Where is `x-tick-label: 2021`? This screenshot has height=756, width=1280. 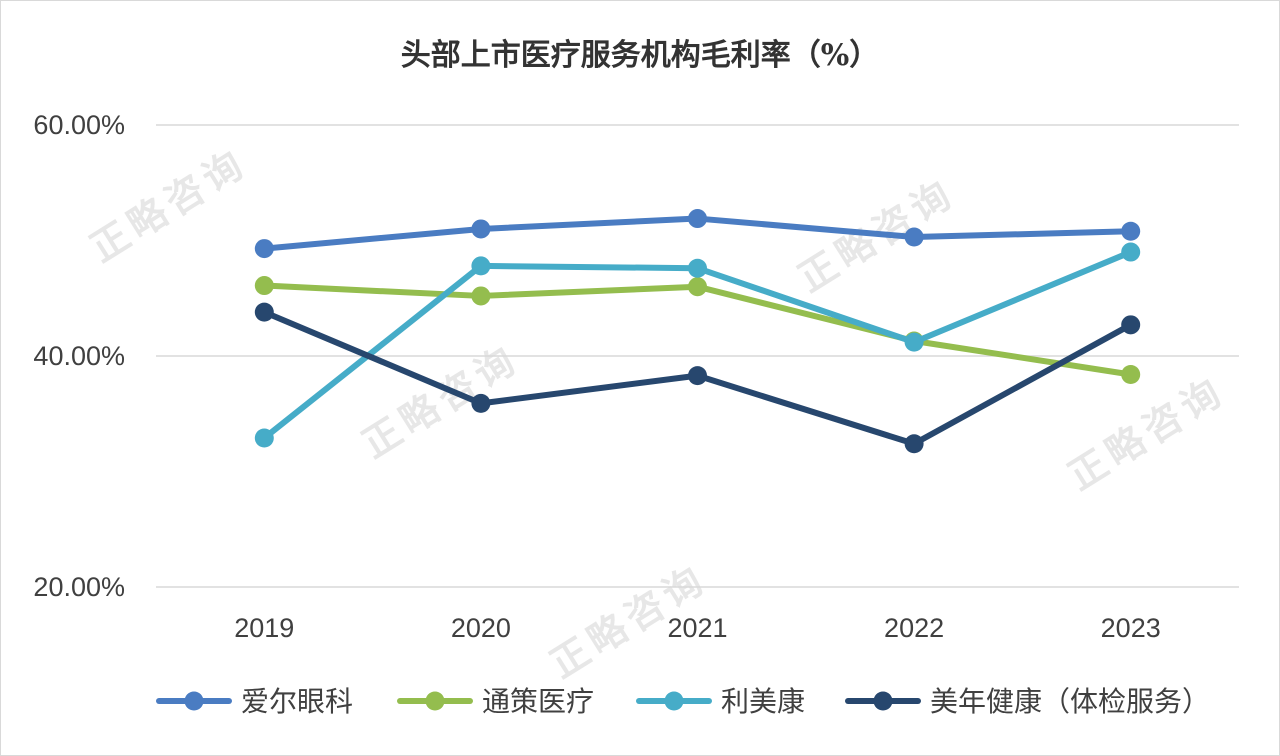
x-tick-label: 2021 is located at coordinates (697, 628).